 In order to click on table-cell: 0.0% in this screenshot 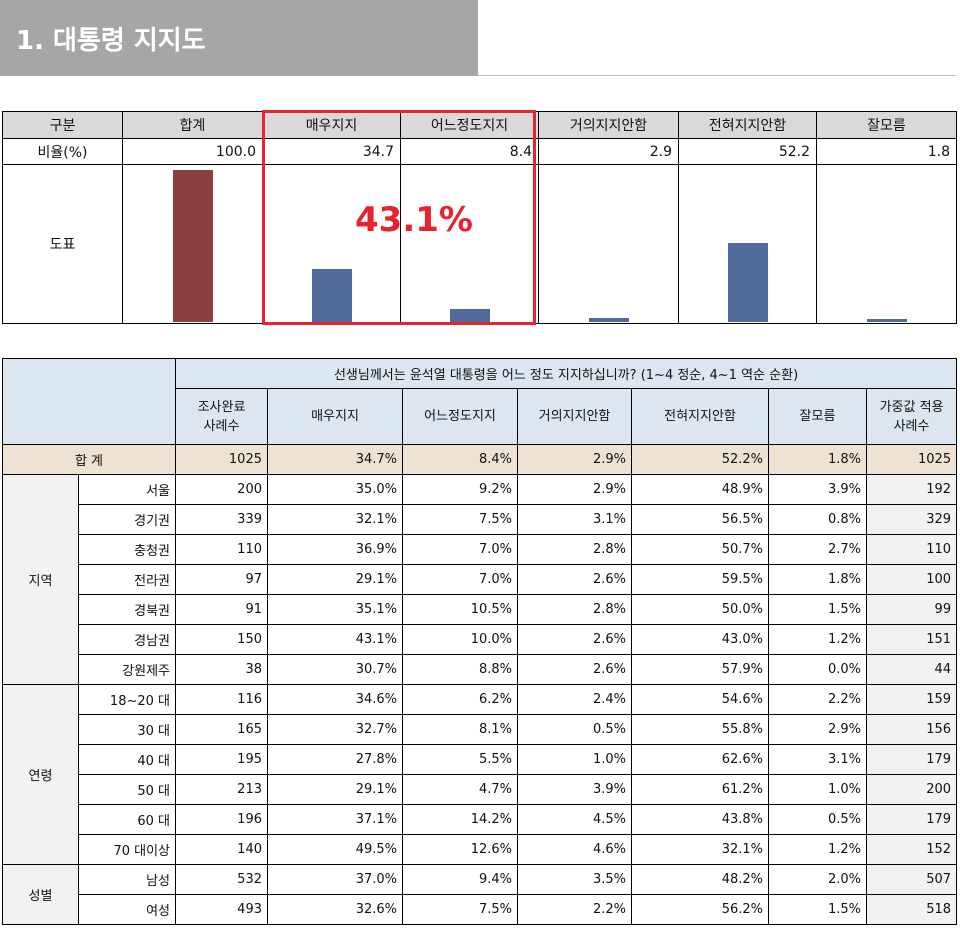, I will do `click(817, 669)`.